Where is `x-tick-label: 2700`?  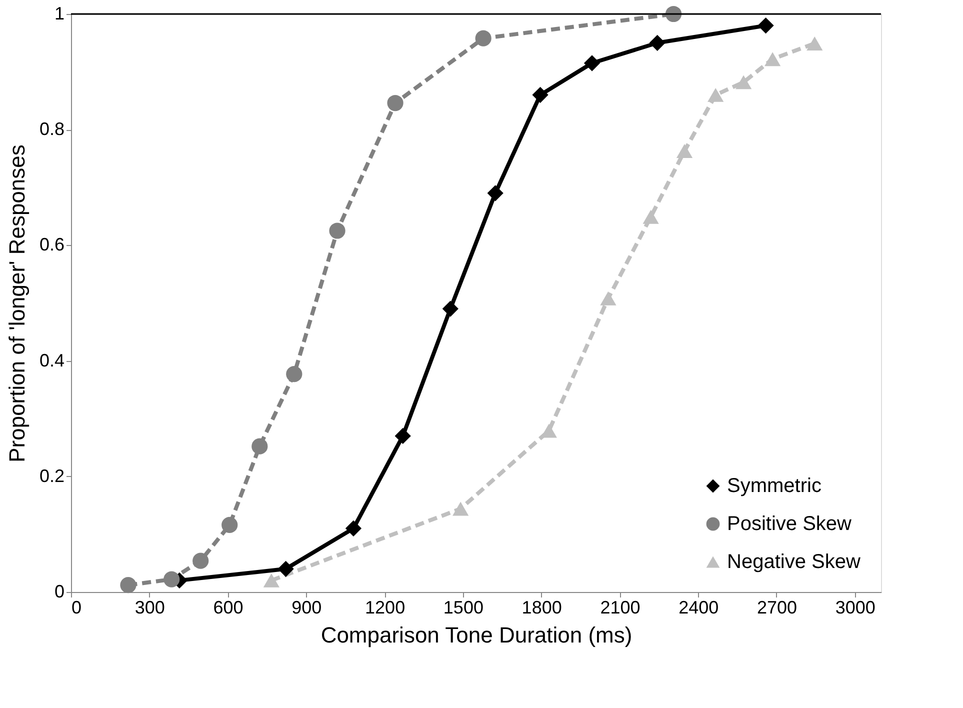
x-tick-label: 2700 is located at coordinates (777, 608).